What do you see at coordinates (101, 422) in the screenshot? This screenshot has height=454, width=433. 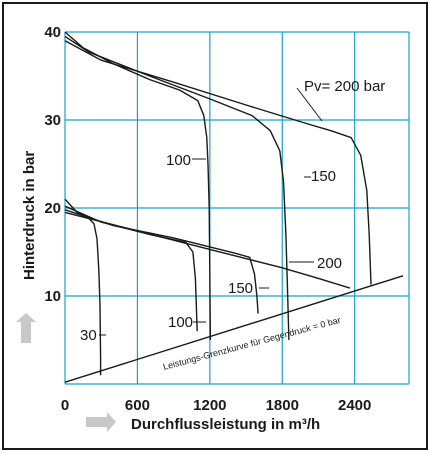 I see `x-arrow-icon` at bounding box center [101, 422].